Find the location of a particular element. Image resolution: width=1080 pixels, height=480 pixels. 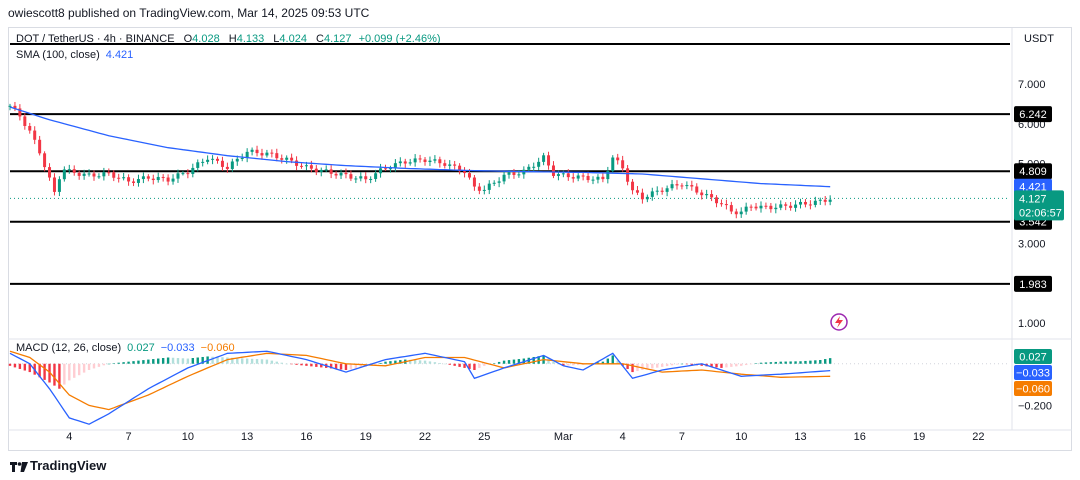

close-label: C is located at coordinates (320, 39).